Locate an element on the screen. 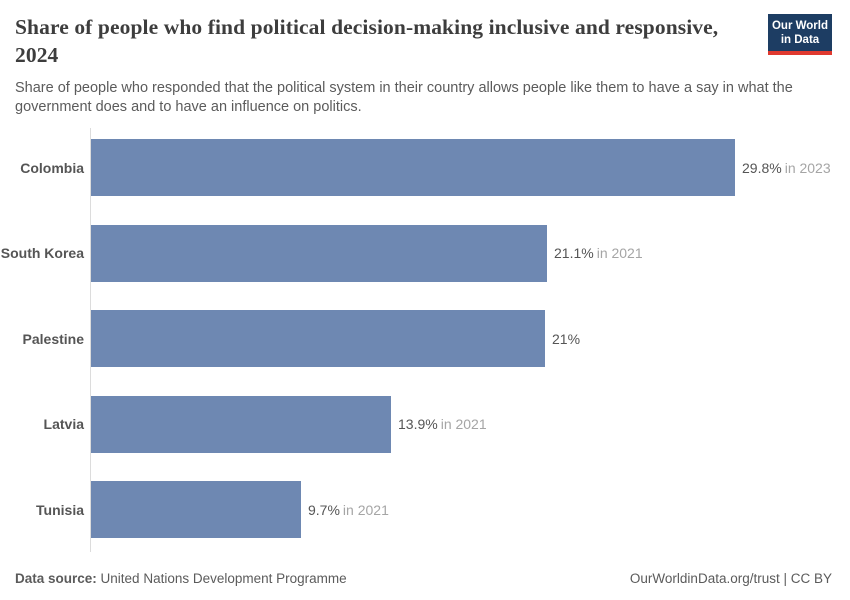 The width and height of the screenshot is (850, 600). category-label: Tunisia is located at coordinates (60, 509).